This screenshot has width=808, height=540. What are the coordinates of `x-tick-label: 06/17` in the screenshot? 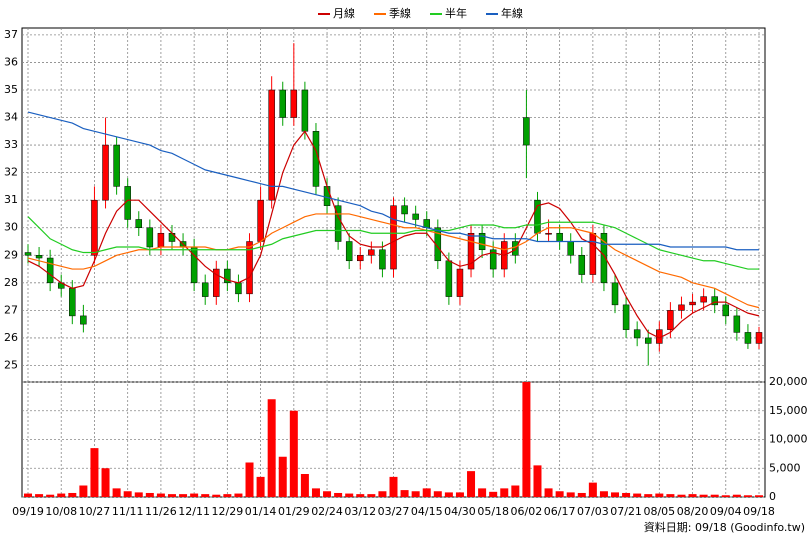 It's located at (560, 511).